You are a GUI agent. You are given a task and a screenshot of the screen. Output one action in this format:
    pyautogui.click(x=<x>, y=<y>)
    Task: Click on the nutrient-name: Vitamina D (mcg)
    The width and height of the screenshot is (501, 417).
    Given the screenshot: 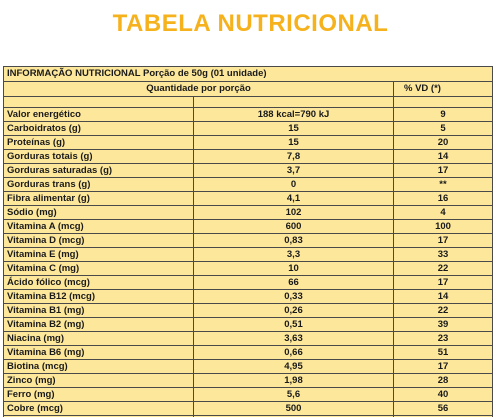 What is the action you would take?
    pyautogui.click(x=99, y=240)
    